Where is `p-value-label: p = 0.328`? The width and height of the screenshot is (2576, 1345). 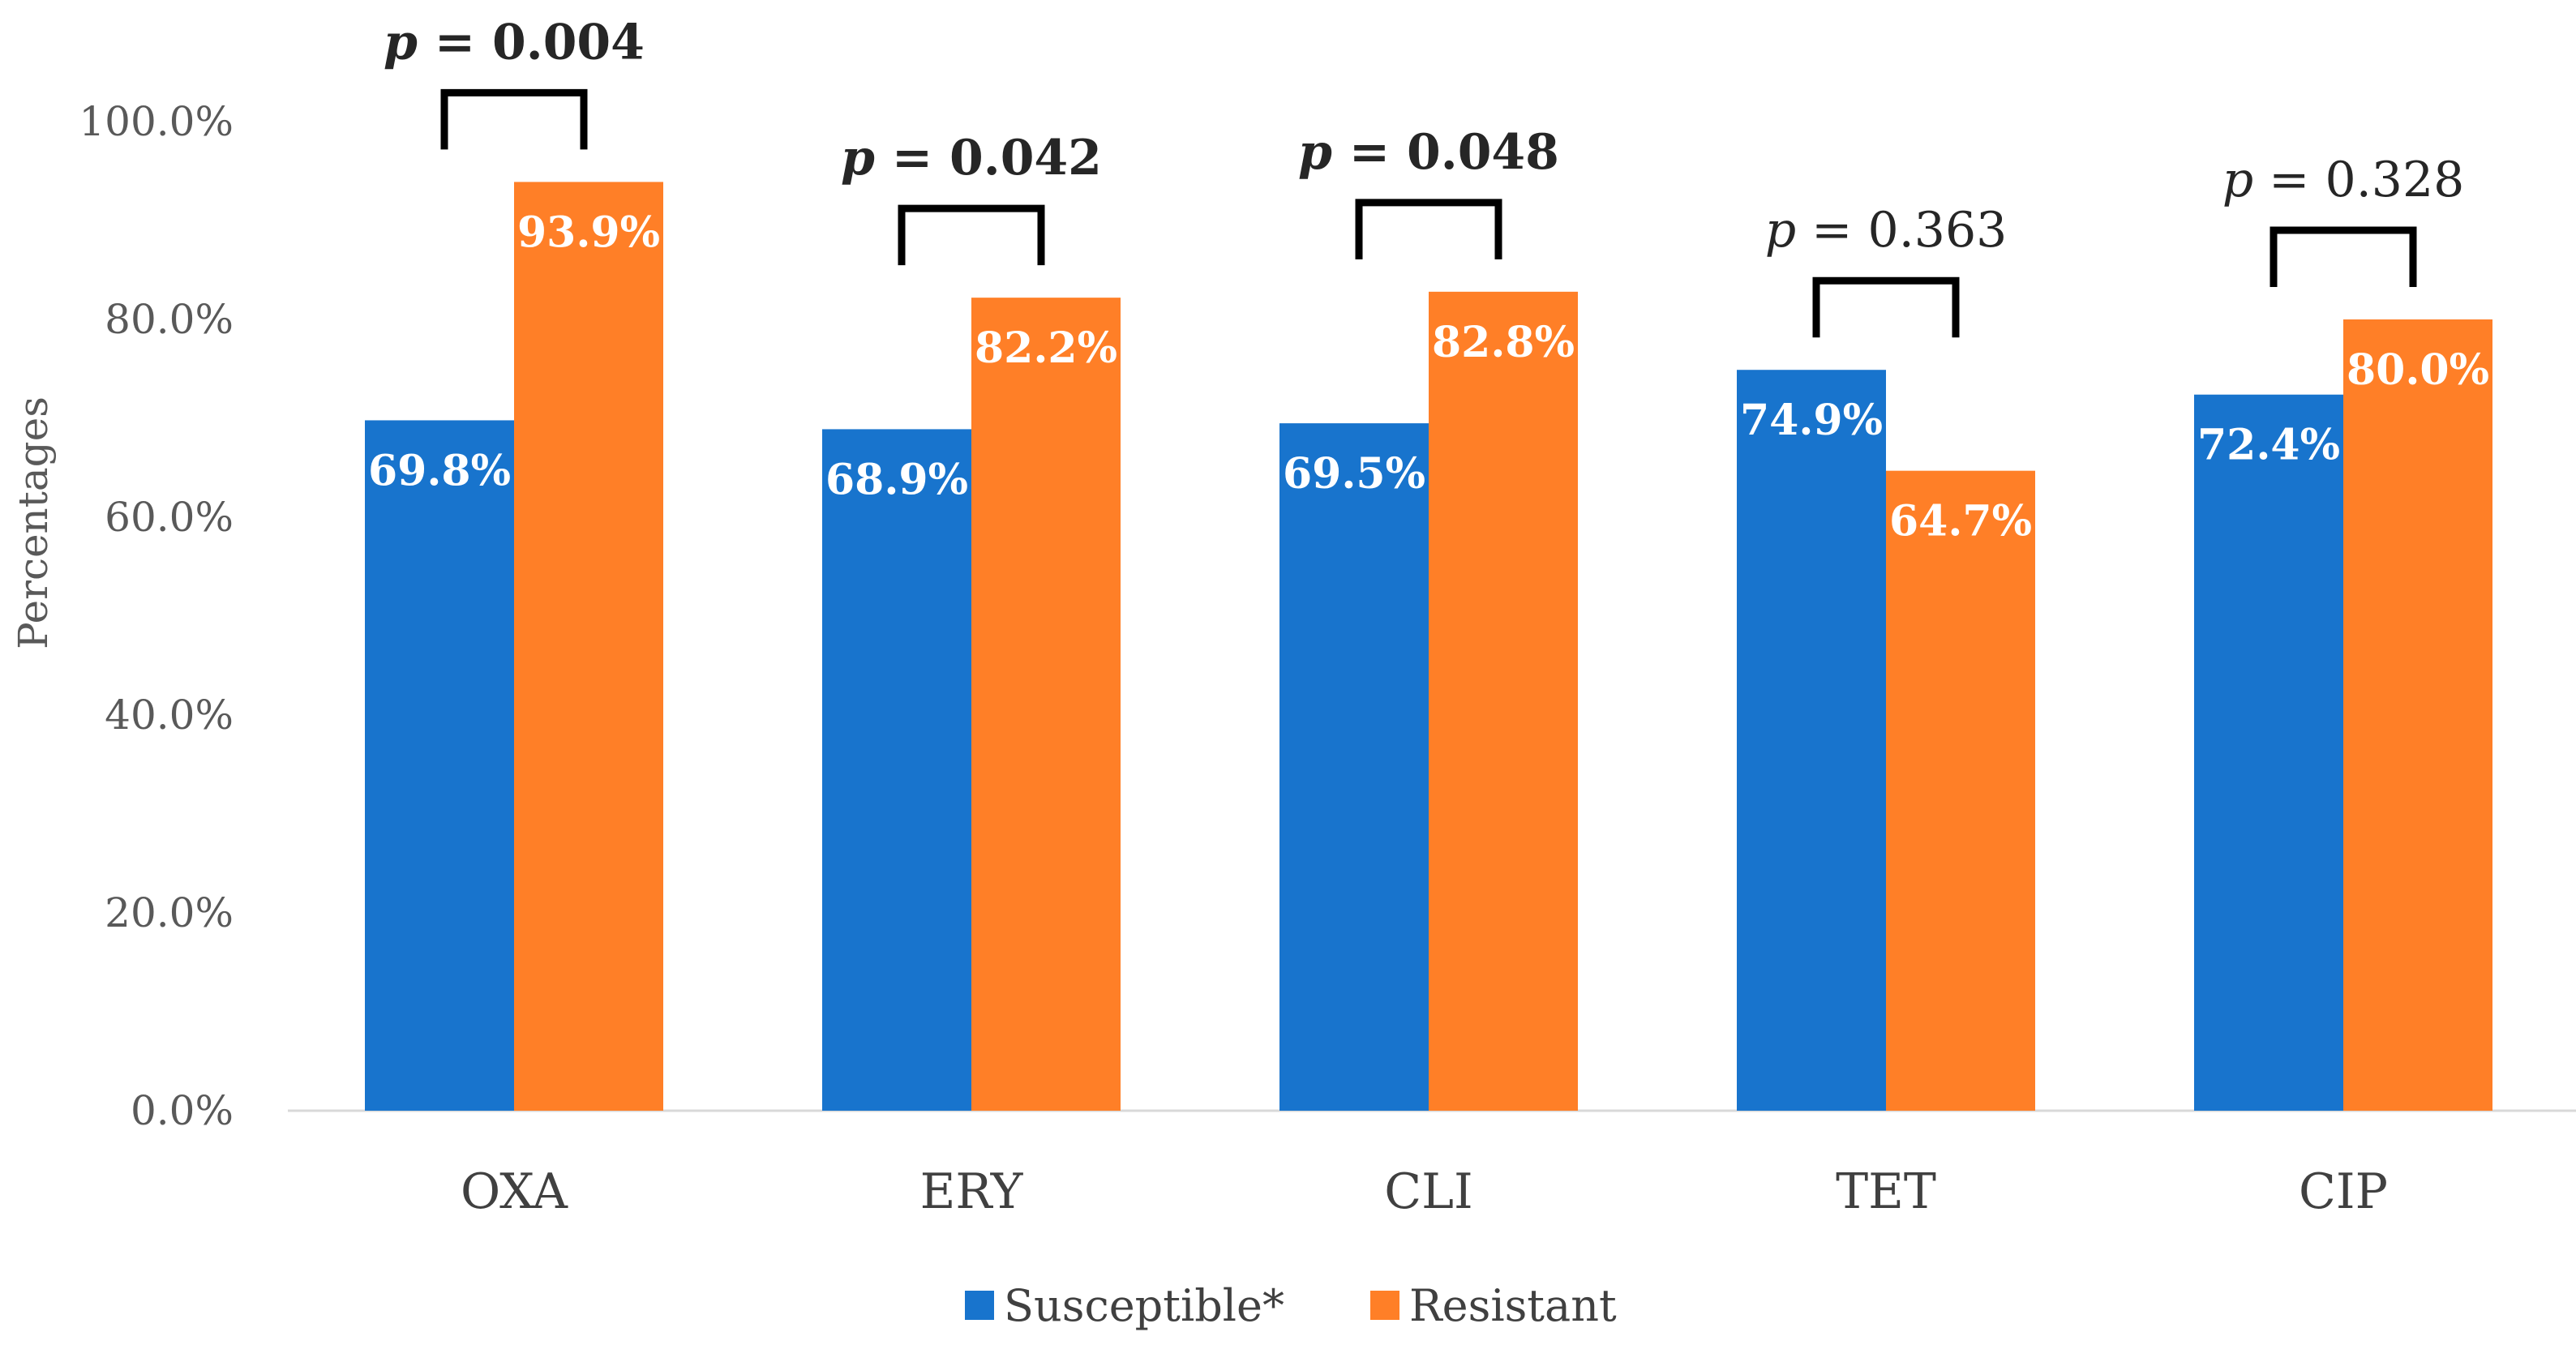 p-value-label: p = 0.328 is located at coordinates (2343, 180).